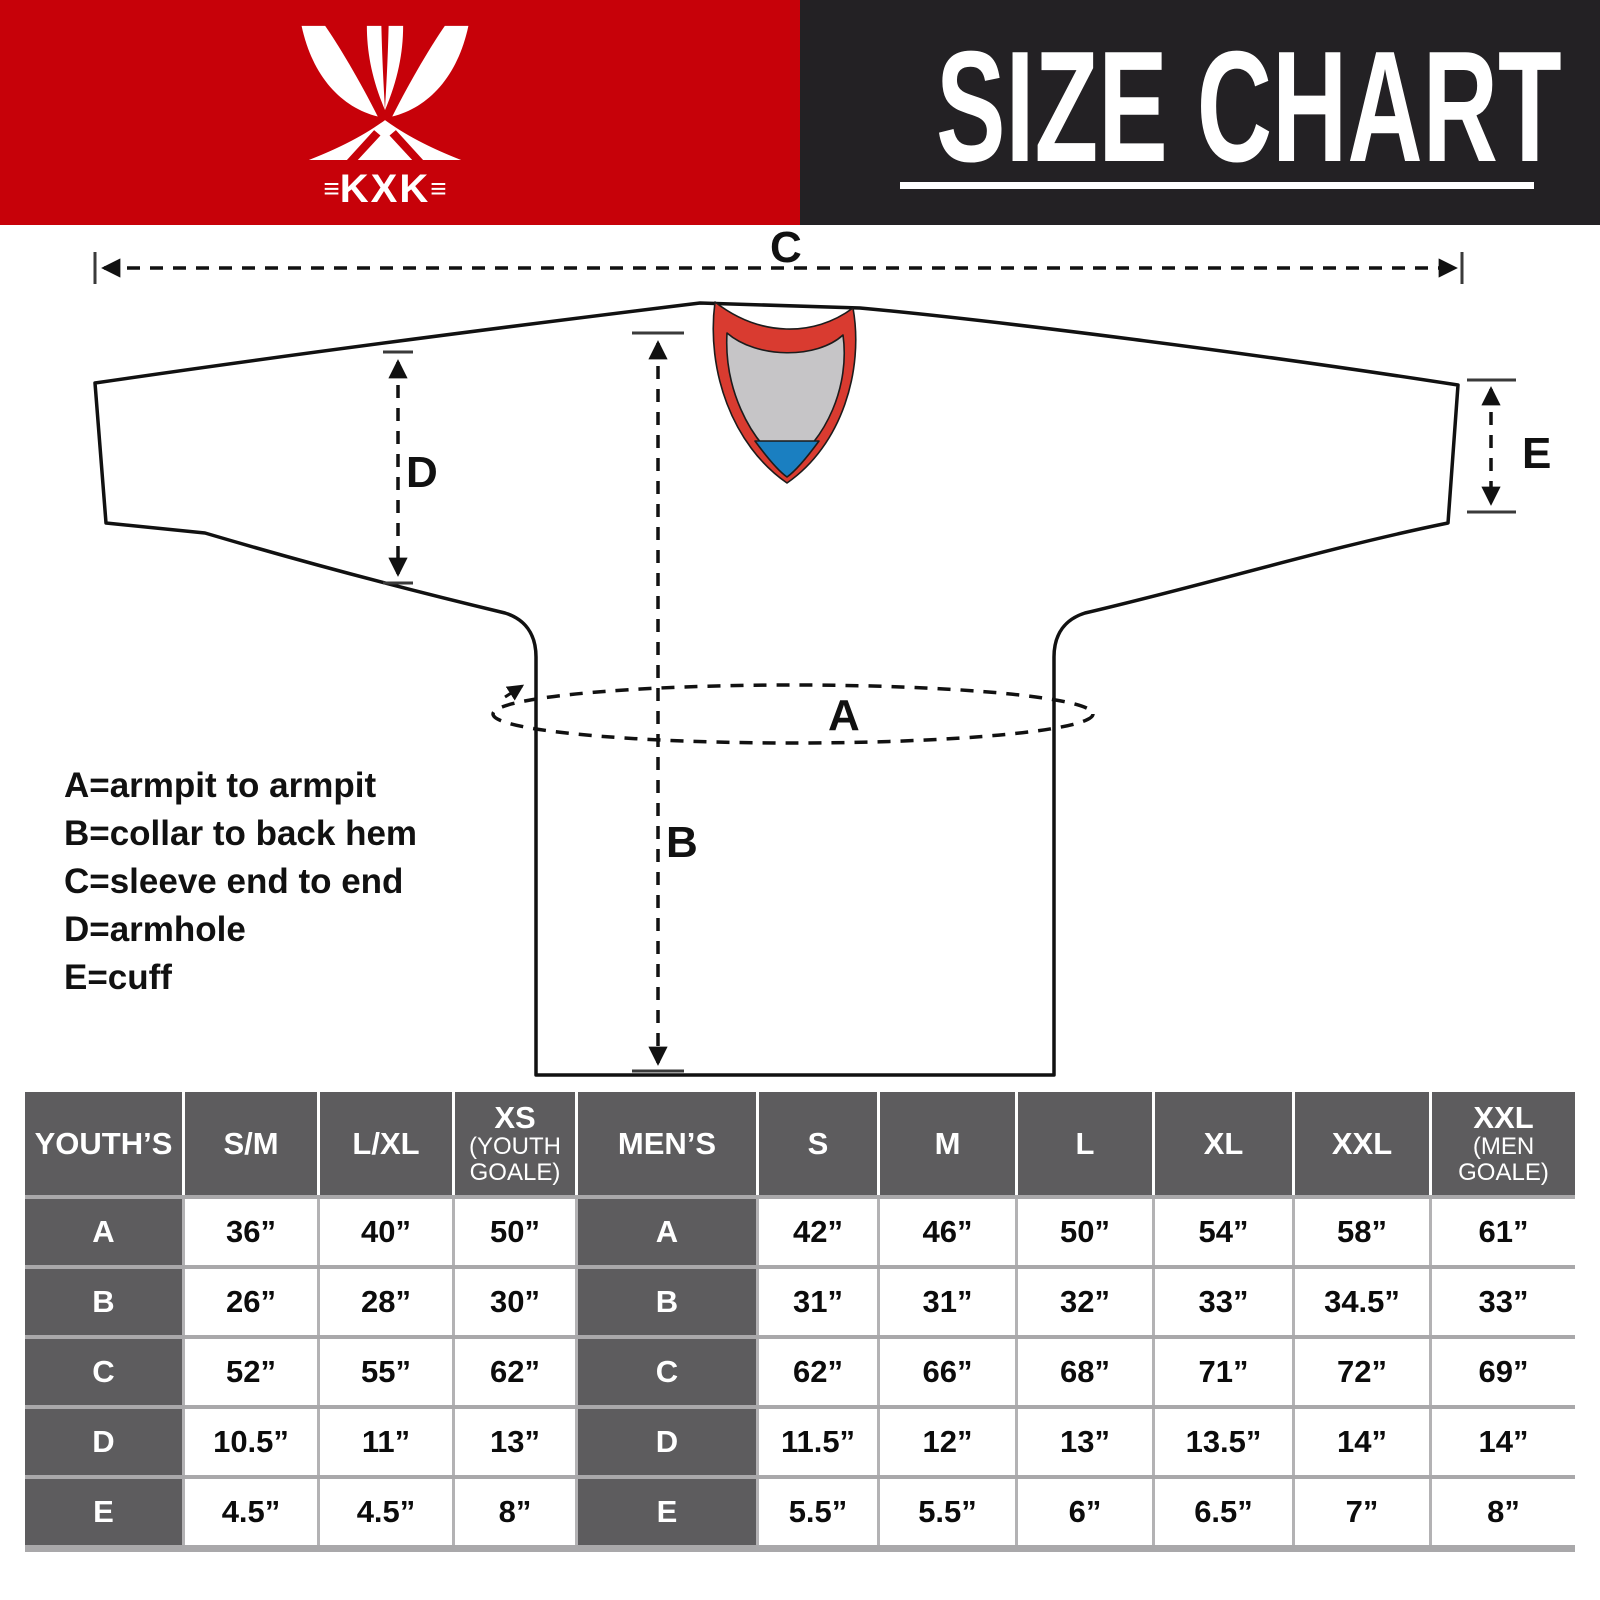  Describe the element at coordinates (251, 1232) in the screenshot. I see `youth-value: 36”` at that location.